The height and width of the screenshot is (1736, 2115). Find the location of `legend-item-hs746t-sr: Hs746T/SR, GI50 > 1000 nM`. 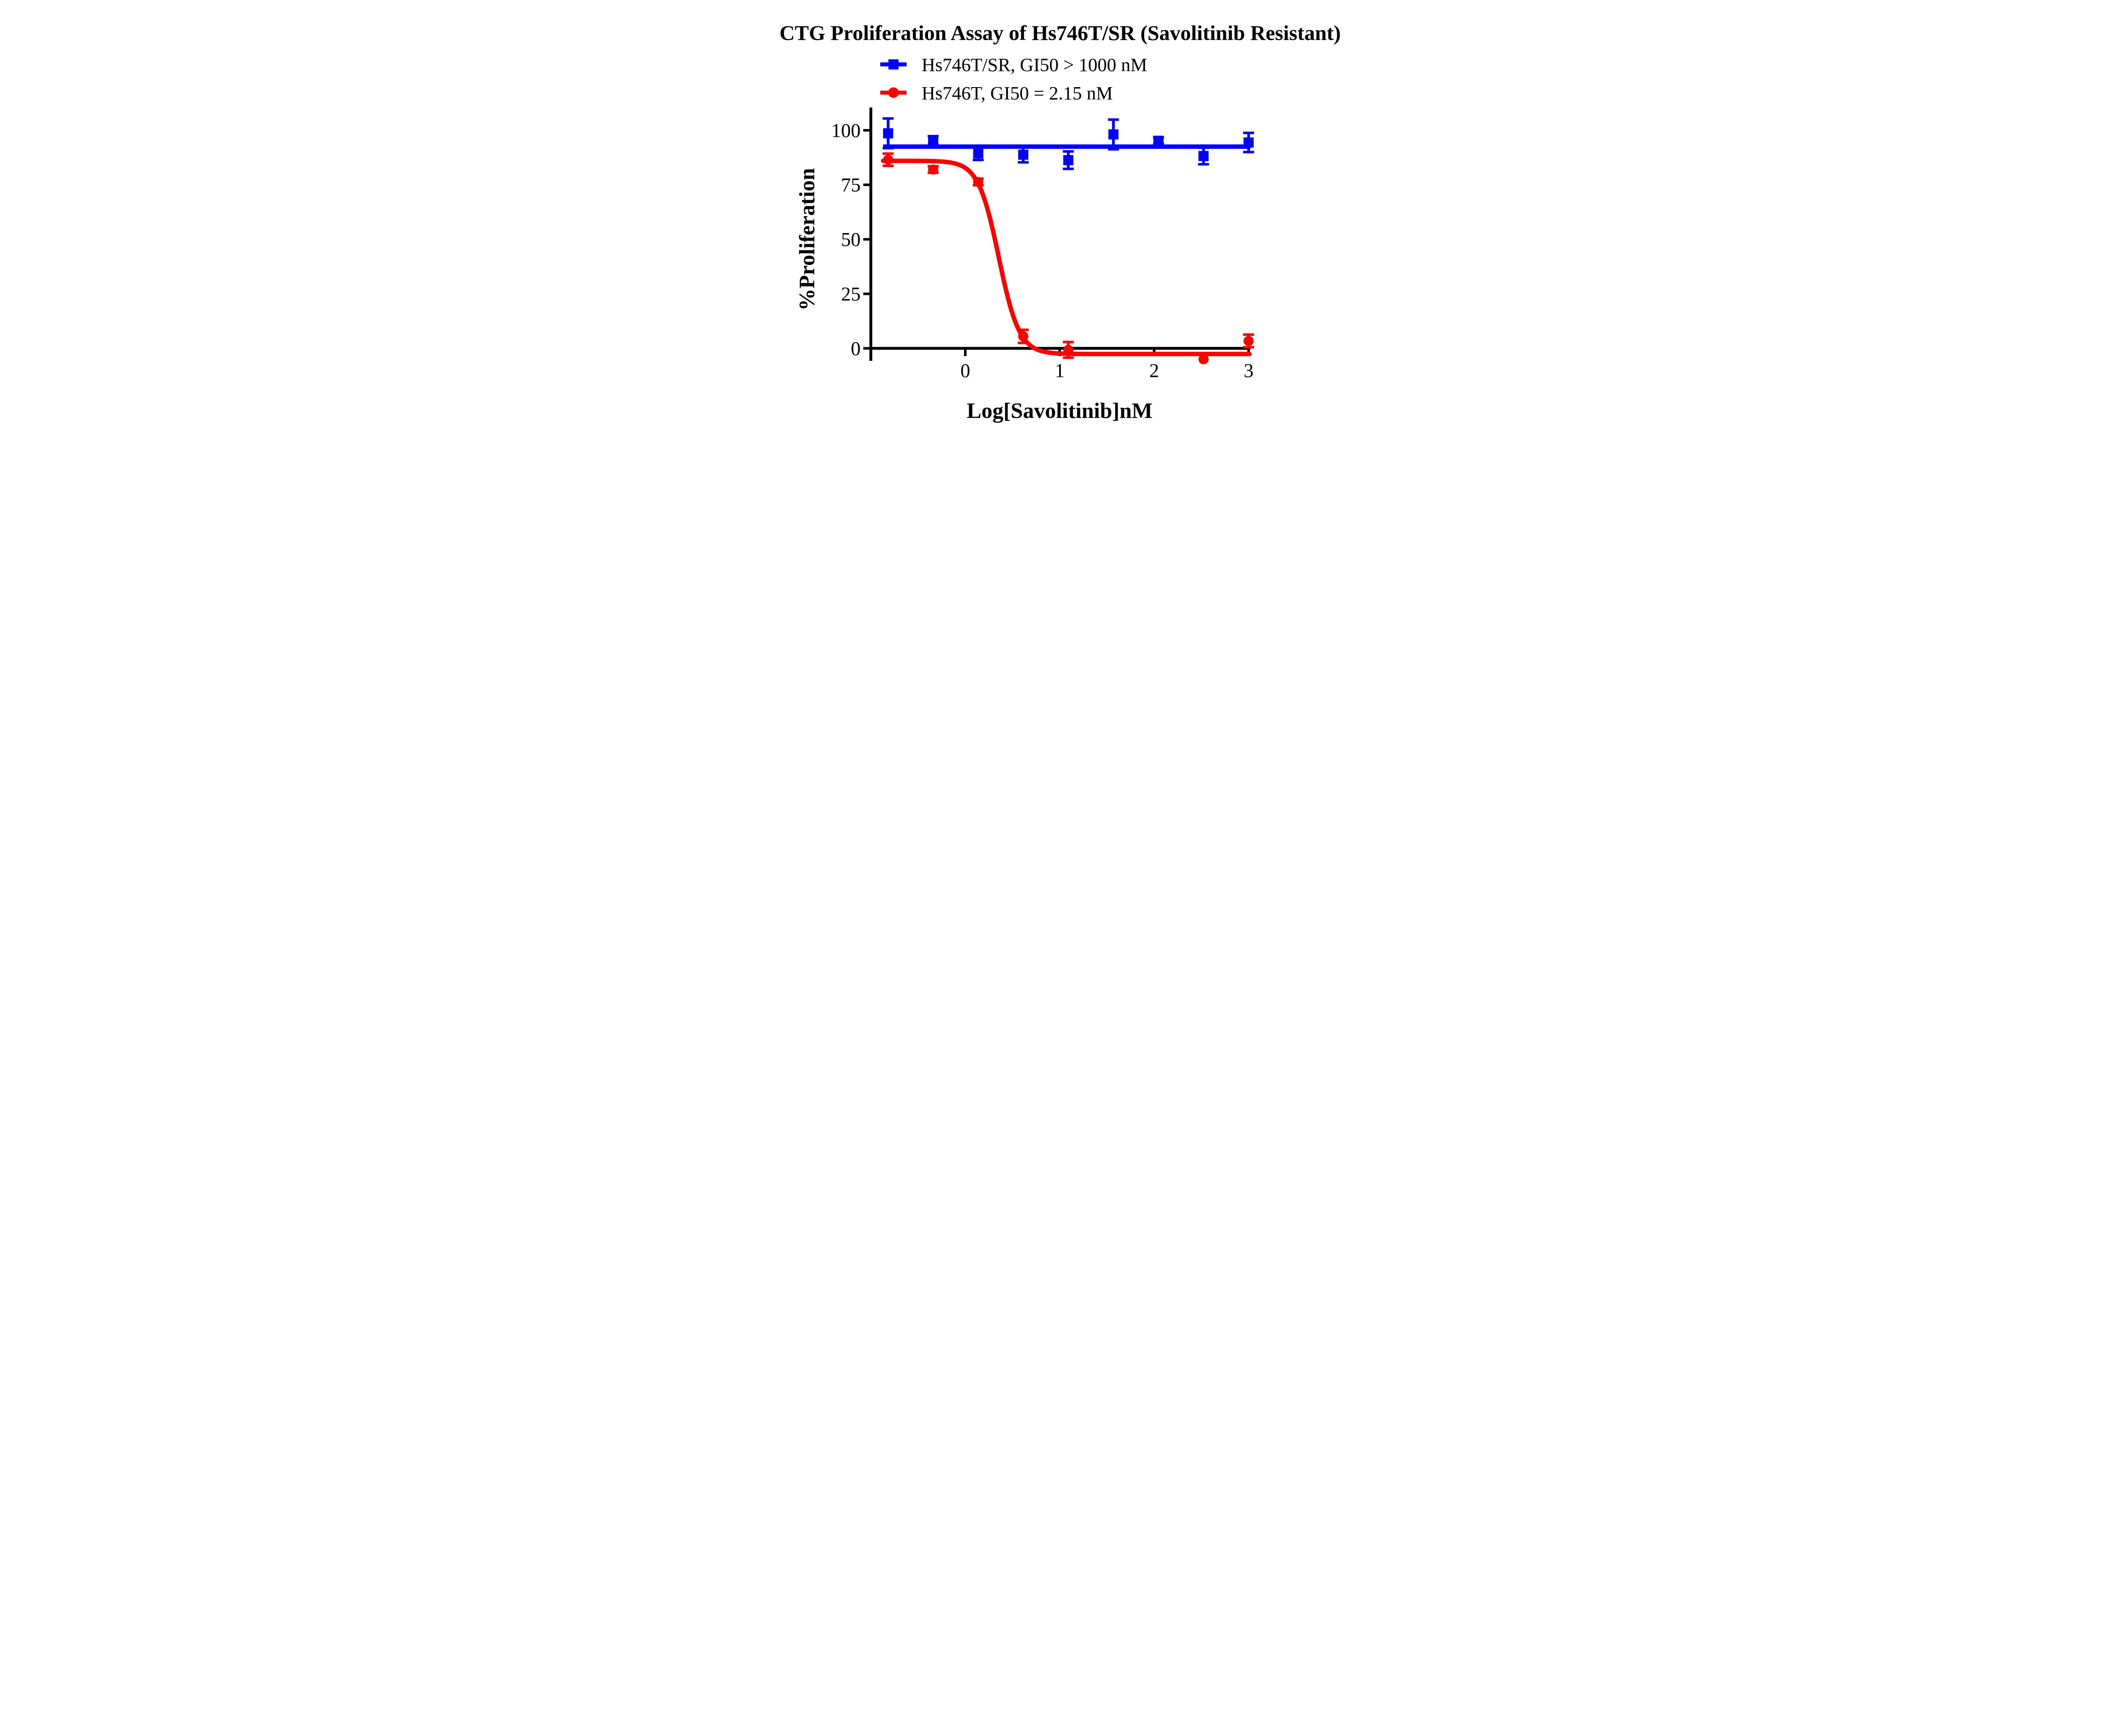

legend-item-hs746t-sr: Hs746T/SR, GI50 > 1000 nM is located at coordinates (1013, 64).